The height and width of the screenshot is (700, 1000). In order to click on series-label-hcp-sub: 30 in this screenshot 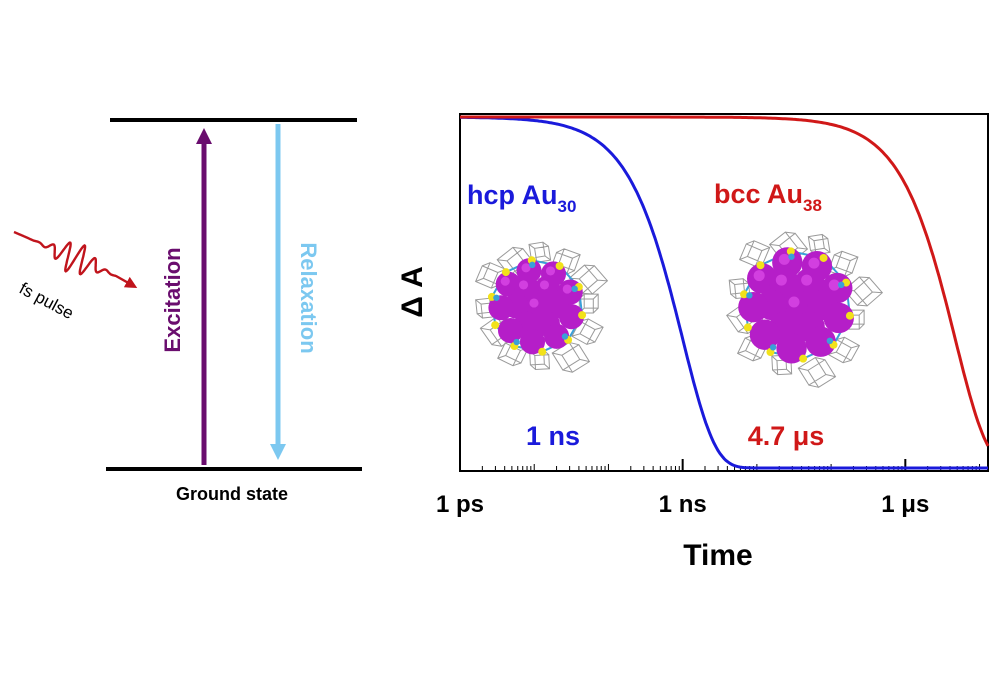, I will do `click(567, 206)`.